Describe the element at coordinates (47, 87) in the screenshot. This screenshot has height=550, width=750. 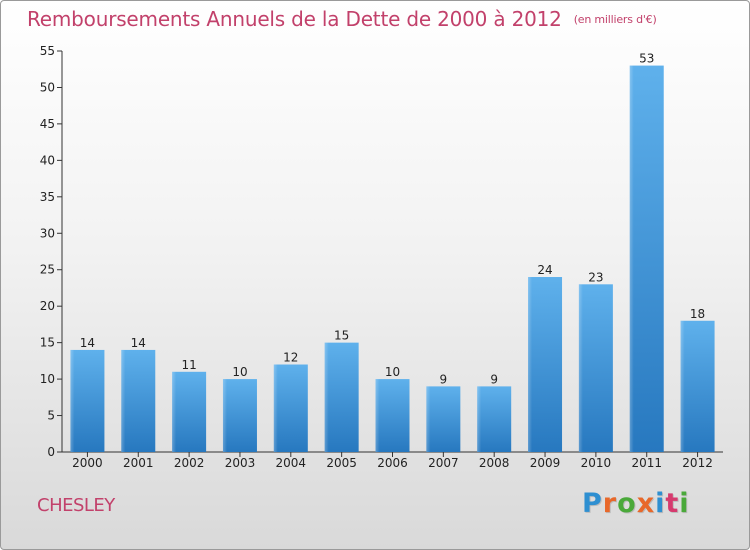
I see `y-tick-label: 50` at that location.